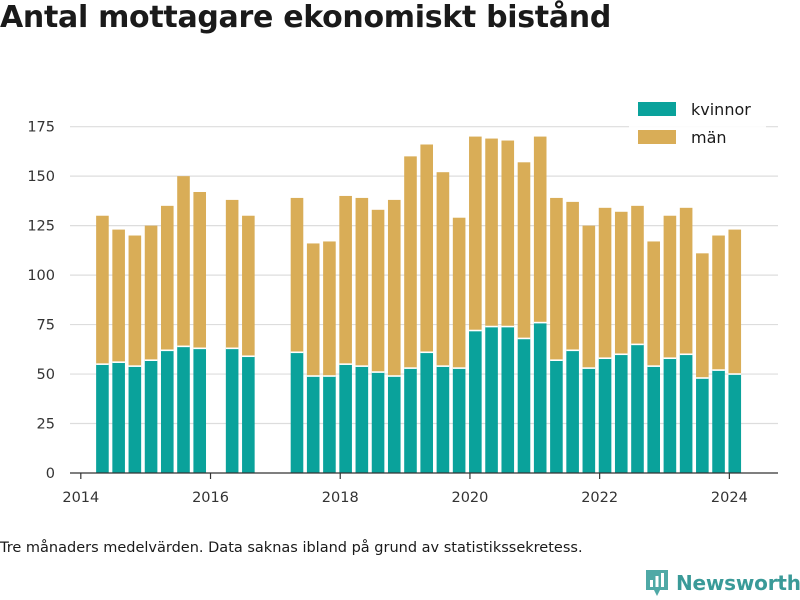  What do you see at coordinates (340, 498) in the screenshot?
I see `x-tick-label: 2018` at bounding box center [340, 498].